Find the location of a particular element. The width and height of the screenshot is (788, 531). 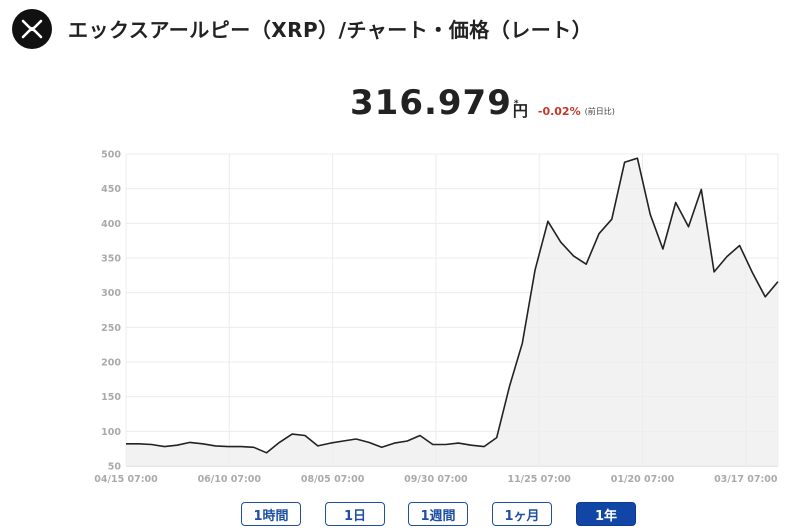

x-tick-label: 01/20 07:00 is located at coordinates (643, 479).